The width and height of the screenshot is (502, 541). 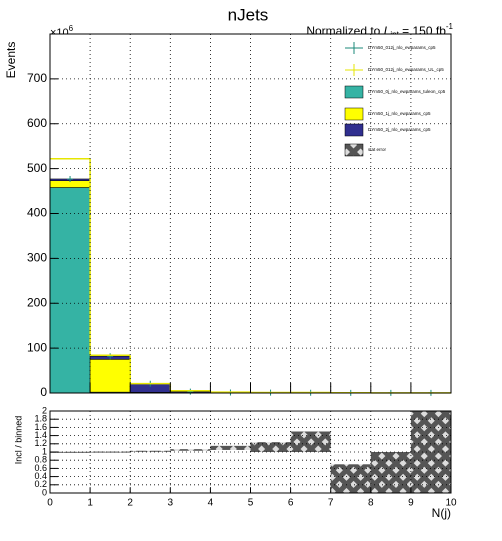 I want to click on legend-label: DYm50_2j_nlo_ewparams_cp5, so click(x=399, y=129).